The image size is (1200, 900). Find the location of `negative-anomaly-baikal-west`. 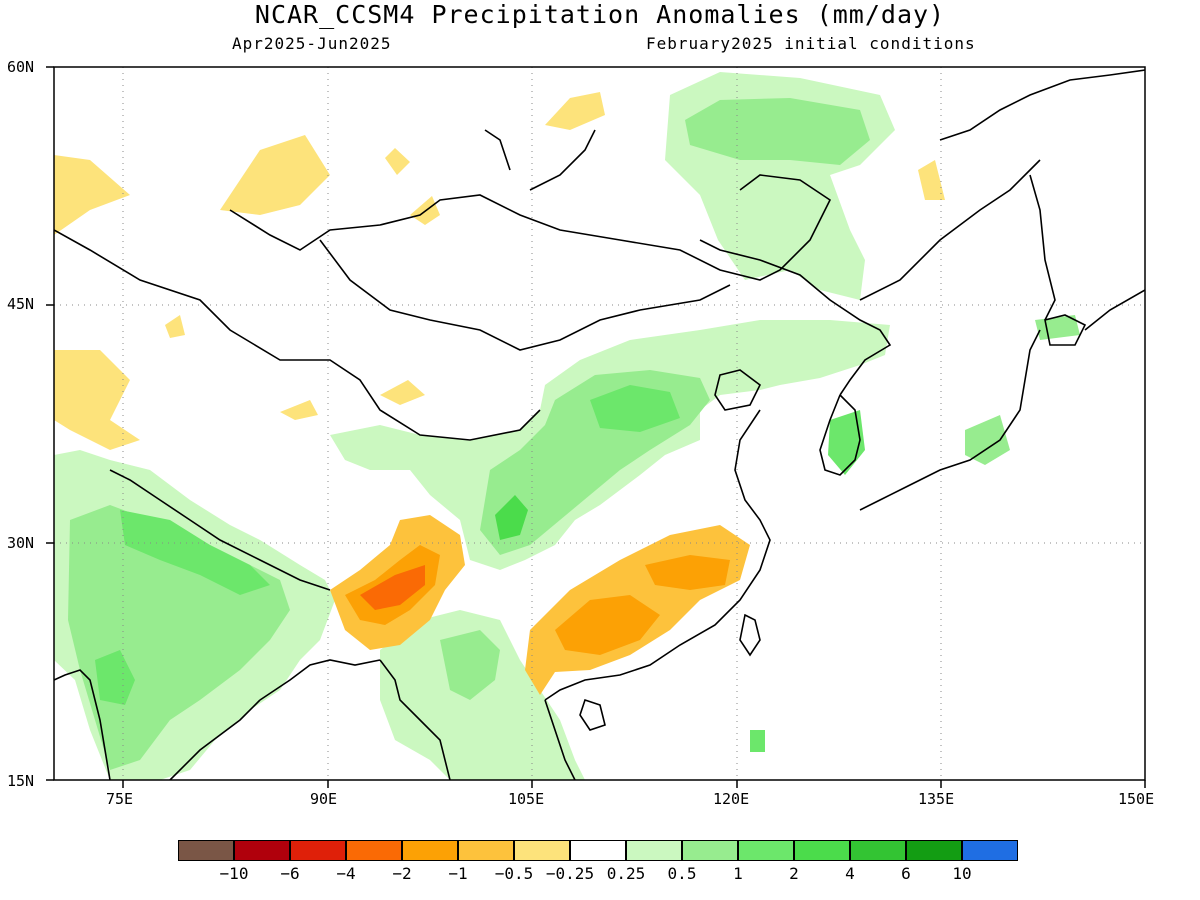

negative-anomaly-baikal-west is located at coordinates (575, 111).